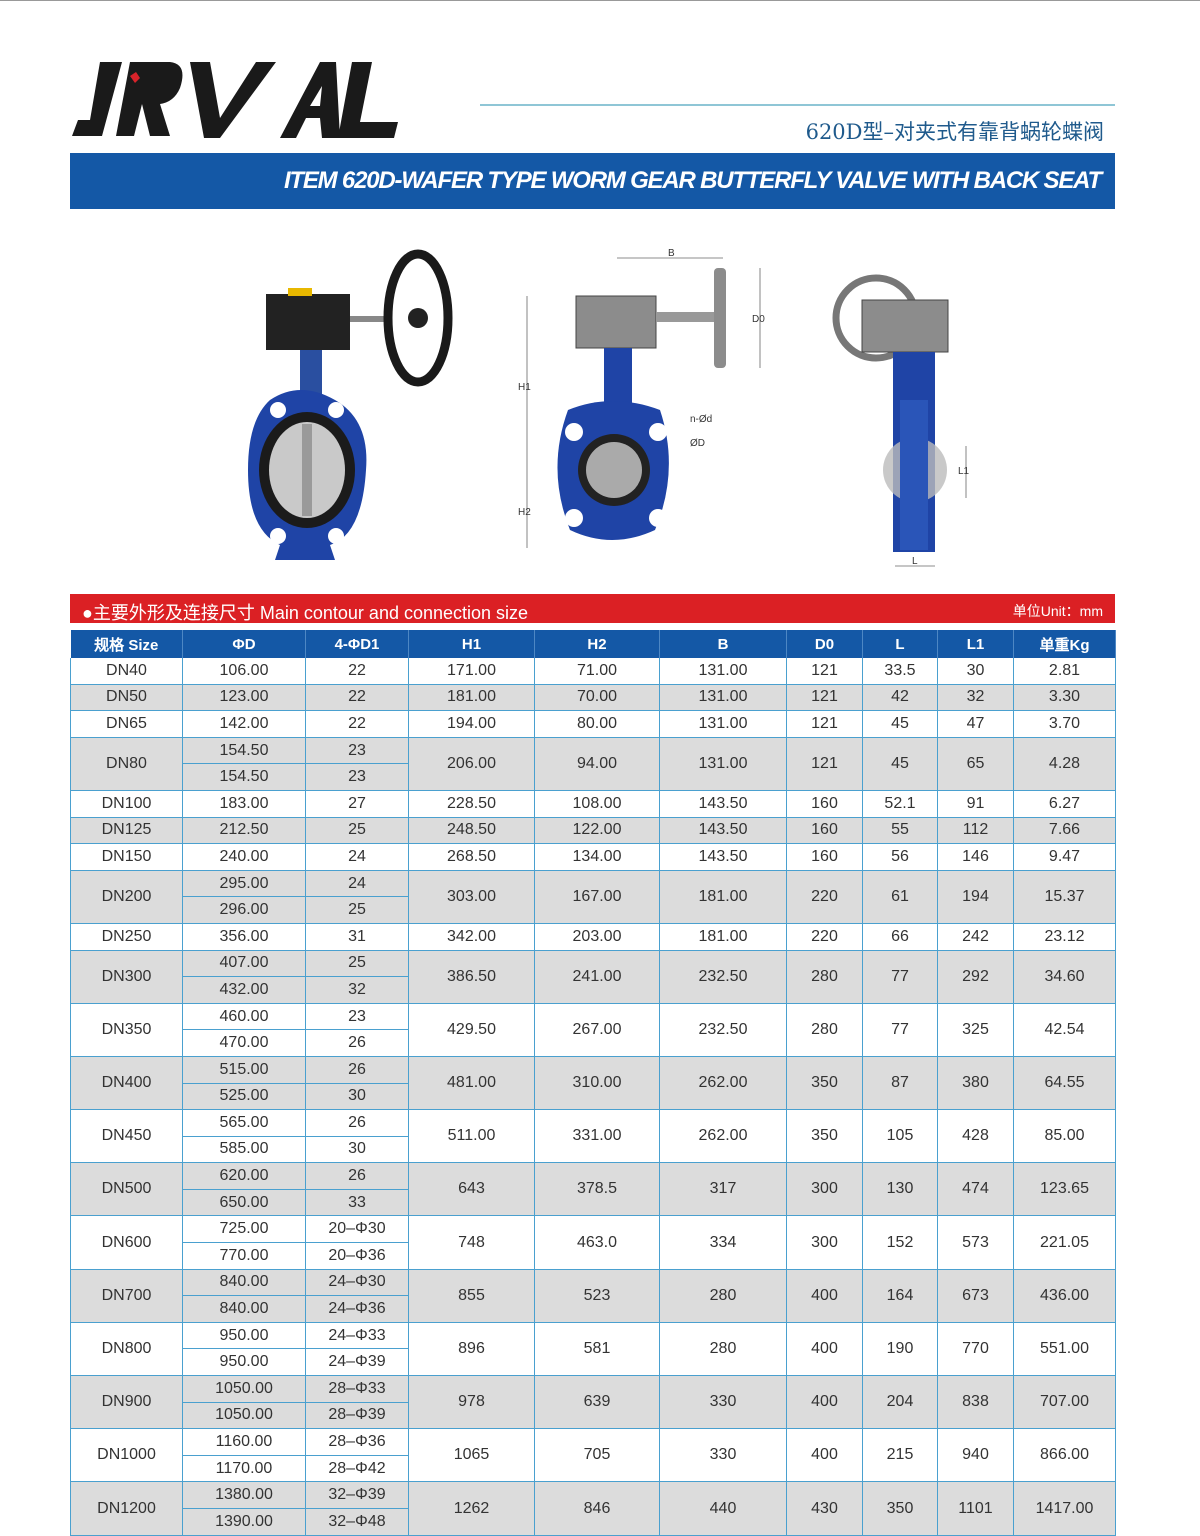  Describe the element at coordinates (723, 1349) in the screenshot. I see `cell-b: 280` at that location.